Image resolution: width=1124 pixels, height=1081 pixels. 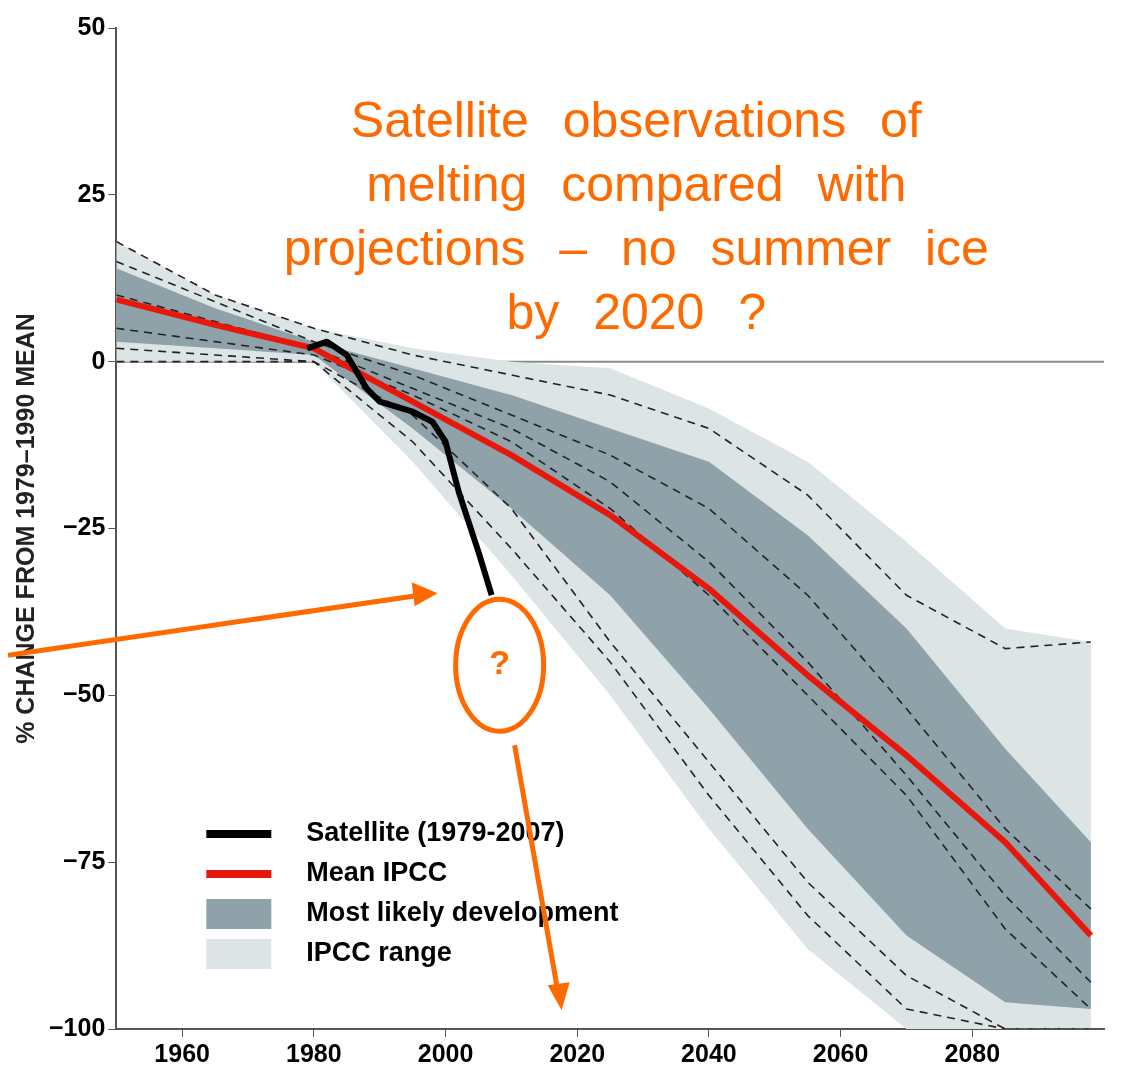 What do you see at coordinates (709, 1052) in the screenshot?
I see `x-tick-label: 2040` at bounding box center [709, 1052].